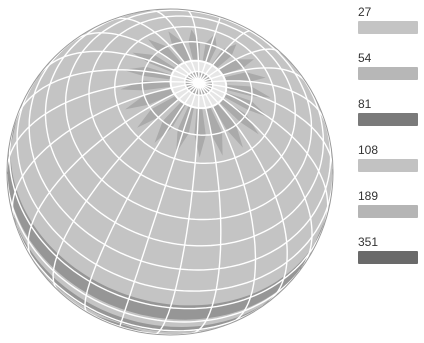 This screenshot has height=343, width=424. Describe the element at coordinates (364, 58) in the screenshot. I see `legend-label: 54` at that location.